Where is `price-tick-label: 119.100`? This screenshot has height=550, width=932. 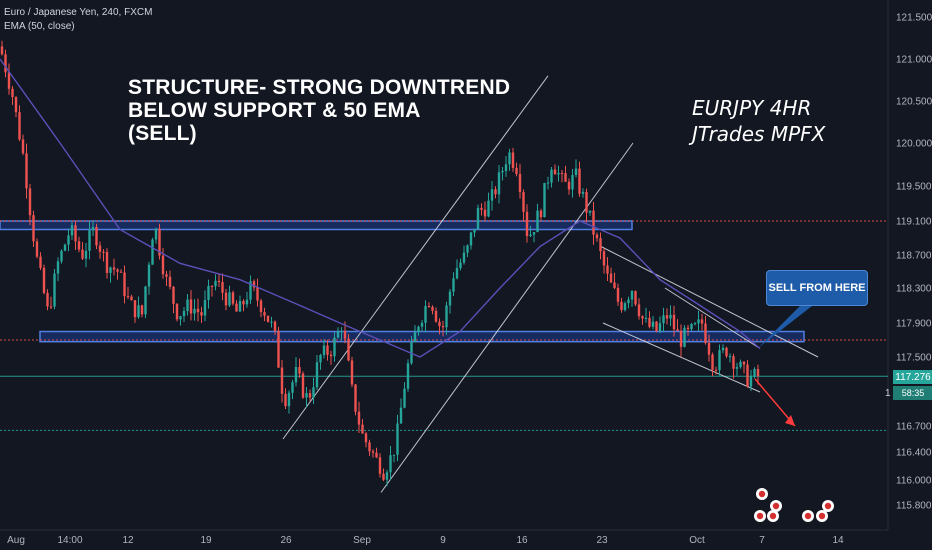
price-tick-label: 119.100 is located at coordinates (914, 222).